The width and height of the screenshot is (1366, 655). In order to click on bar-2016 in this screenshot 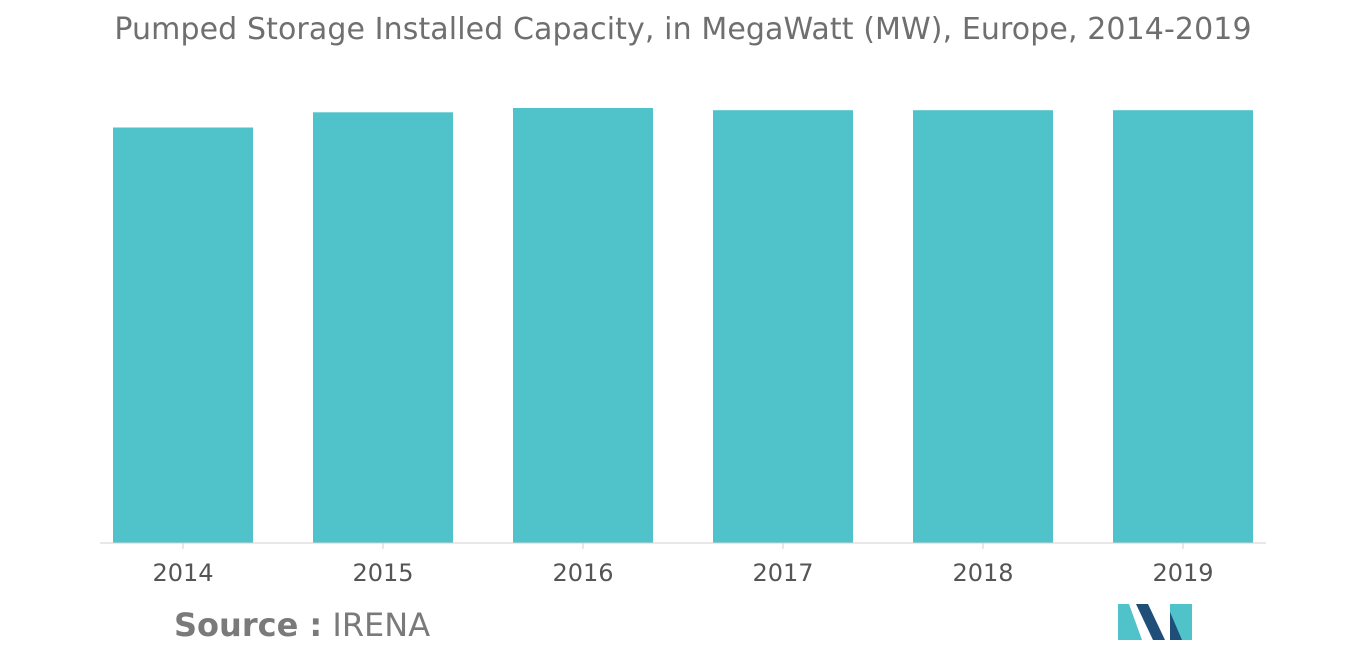, I will do `click(583, 325)`.